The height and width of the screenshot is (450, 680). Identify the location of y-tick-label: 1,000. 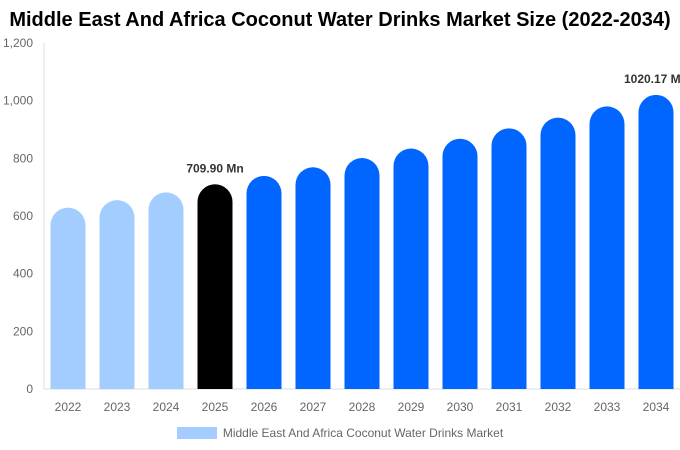
(18, 101).